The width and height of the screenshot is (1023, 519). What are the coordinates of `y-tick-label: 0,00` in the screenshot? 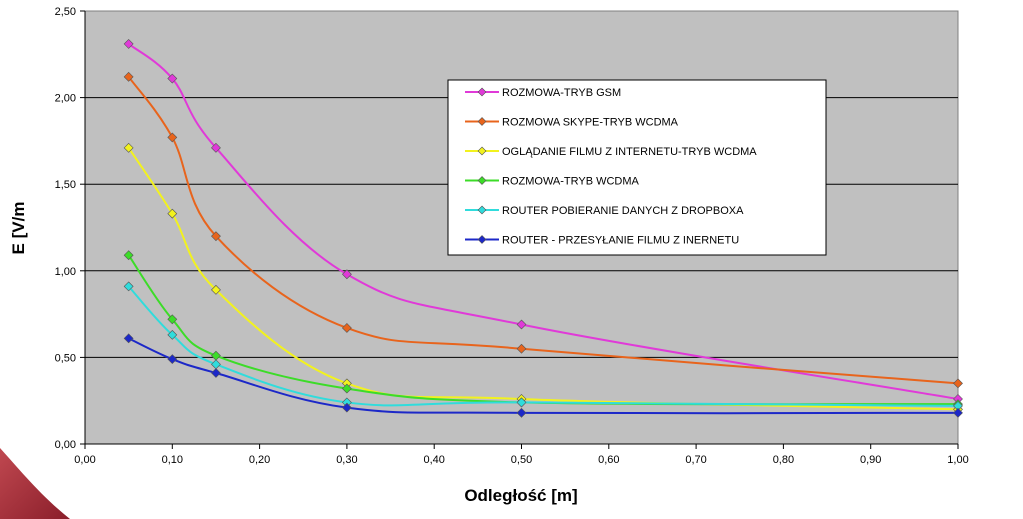 It's located at (65, 445).